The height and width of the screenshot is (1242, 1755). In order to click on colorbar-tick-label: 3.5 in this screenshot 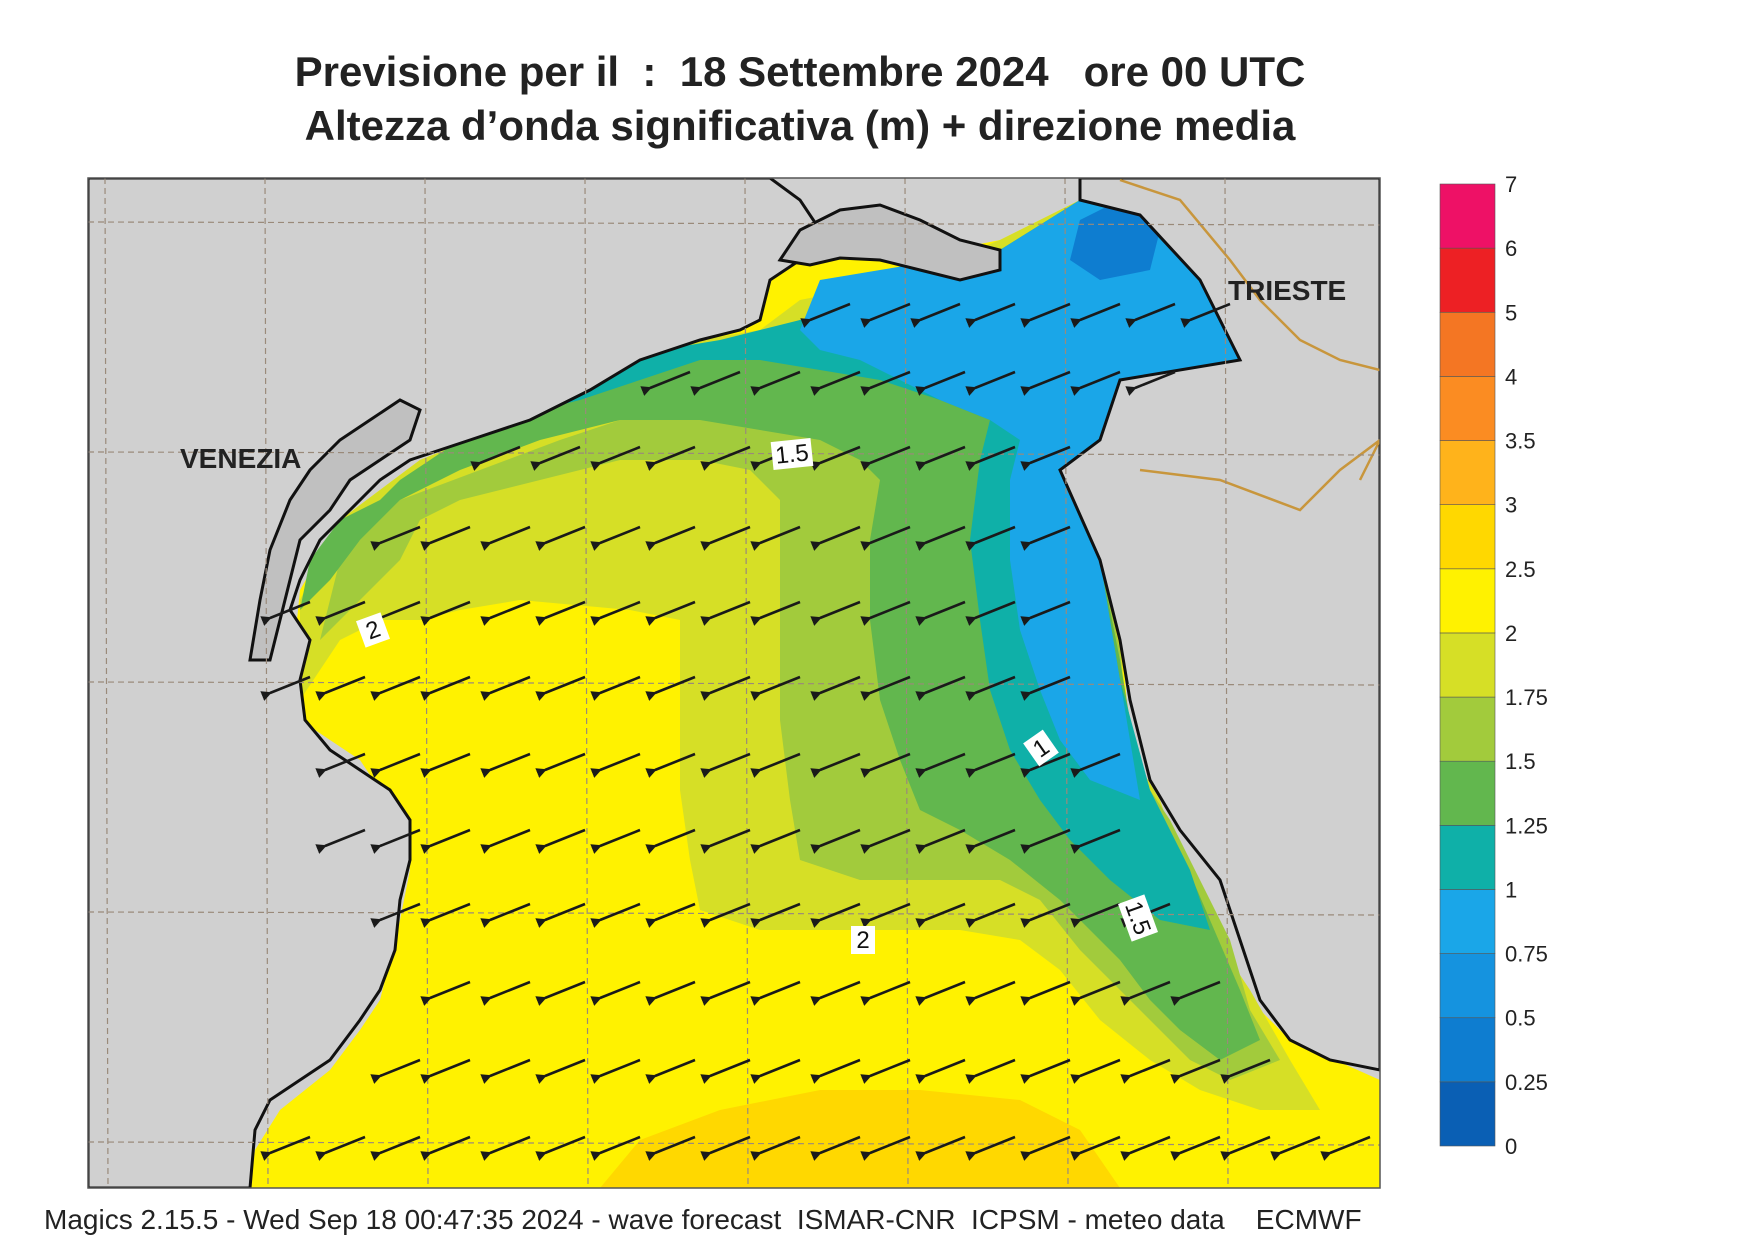, I will do `click(1520, 441)`.